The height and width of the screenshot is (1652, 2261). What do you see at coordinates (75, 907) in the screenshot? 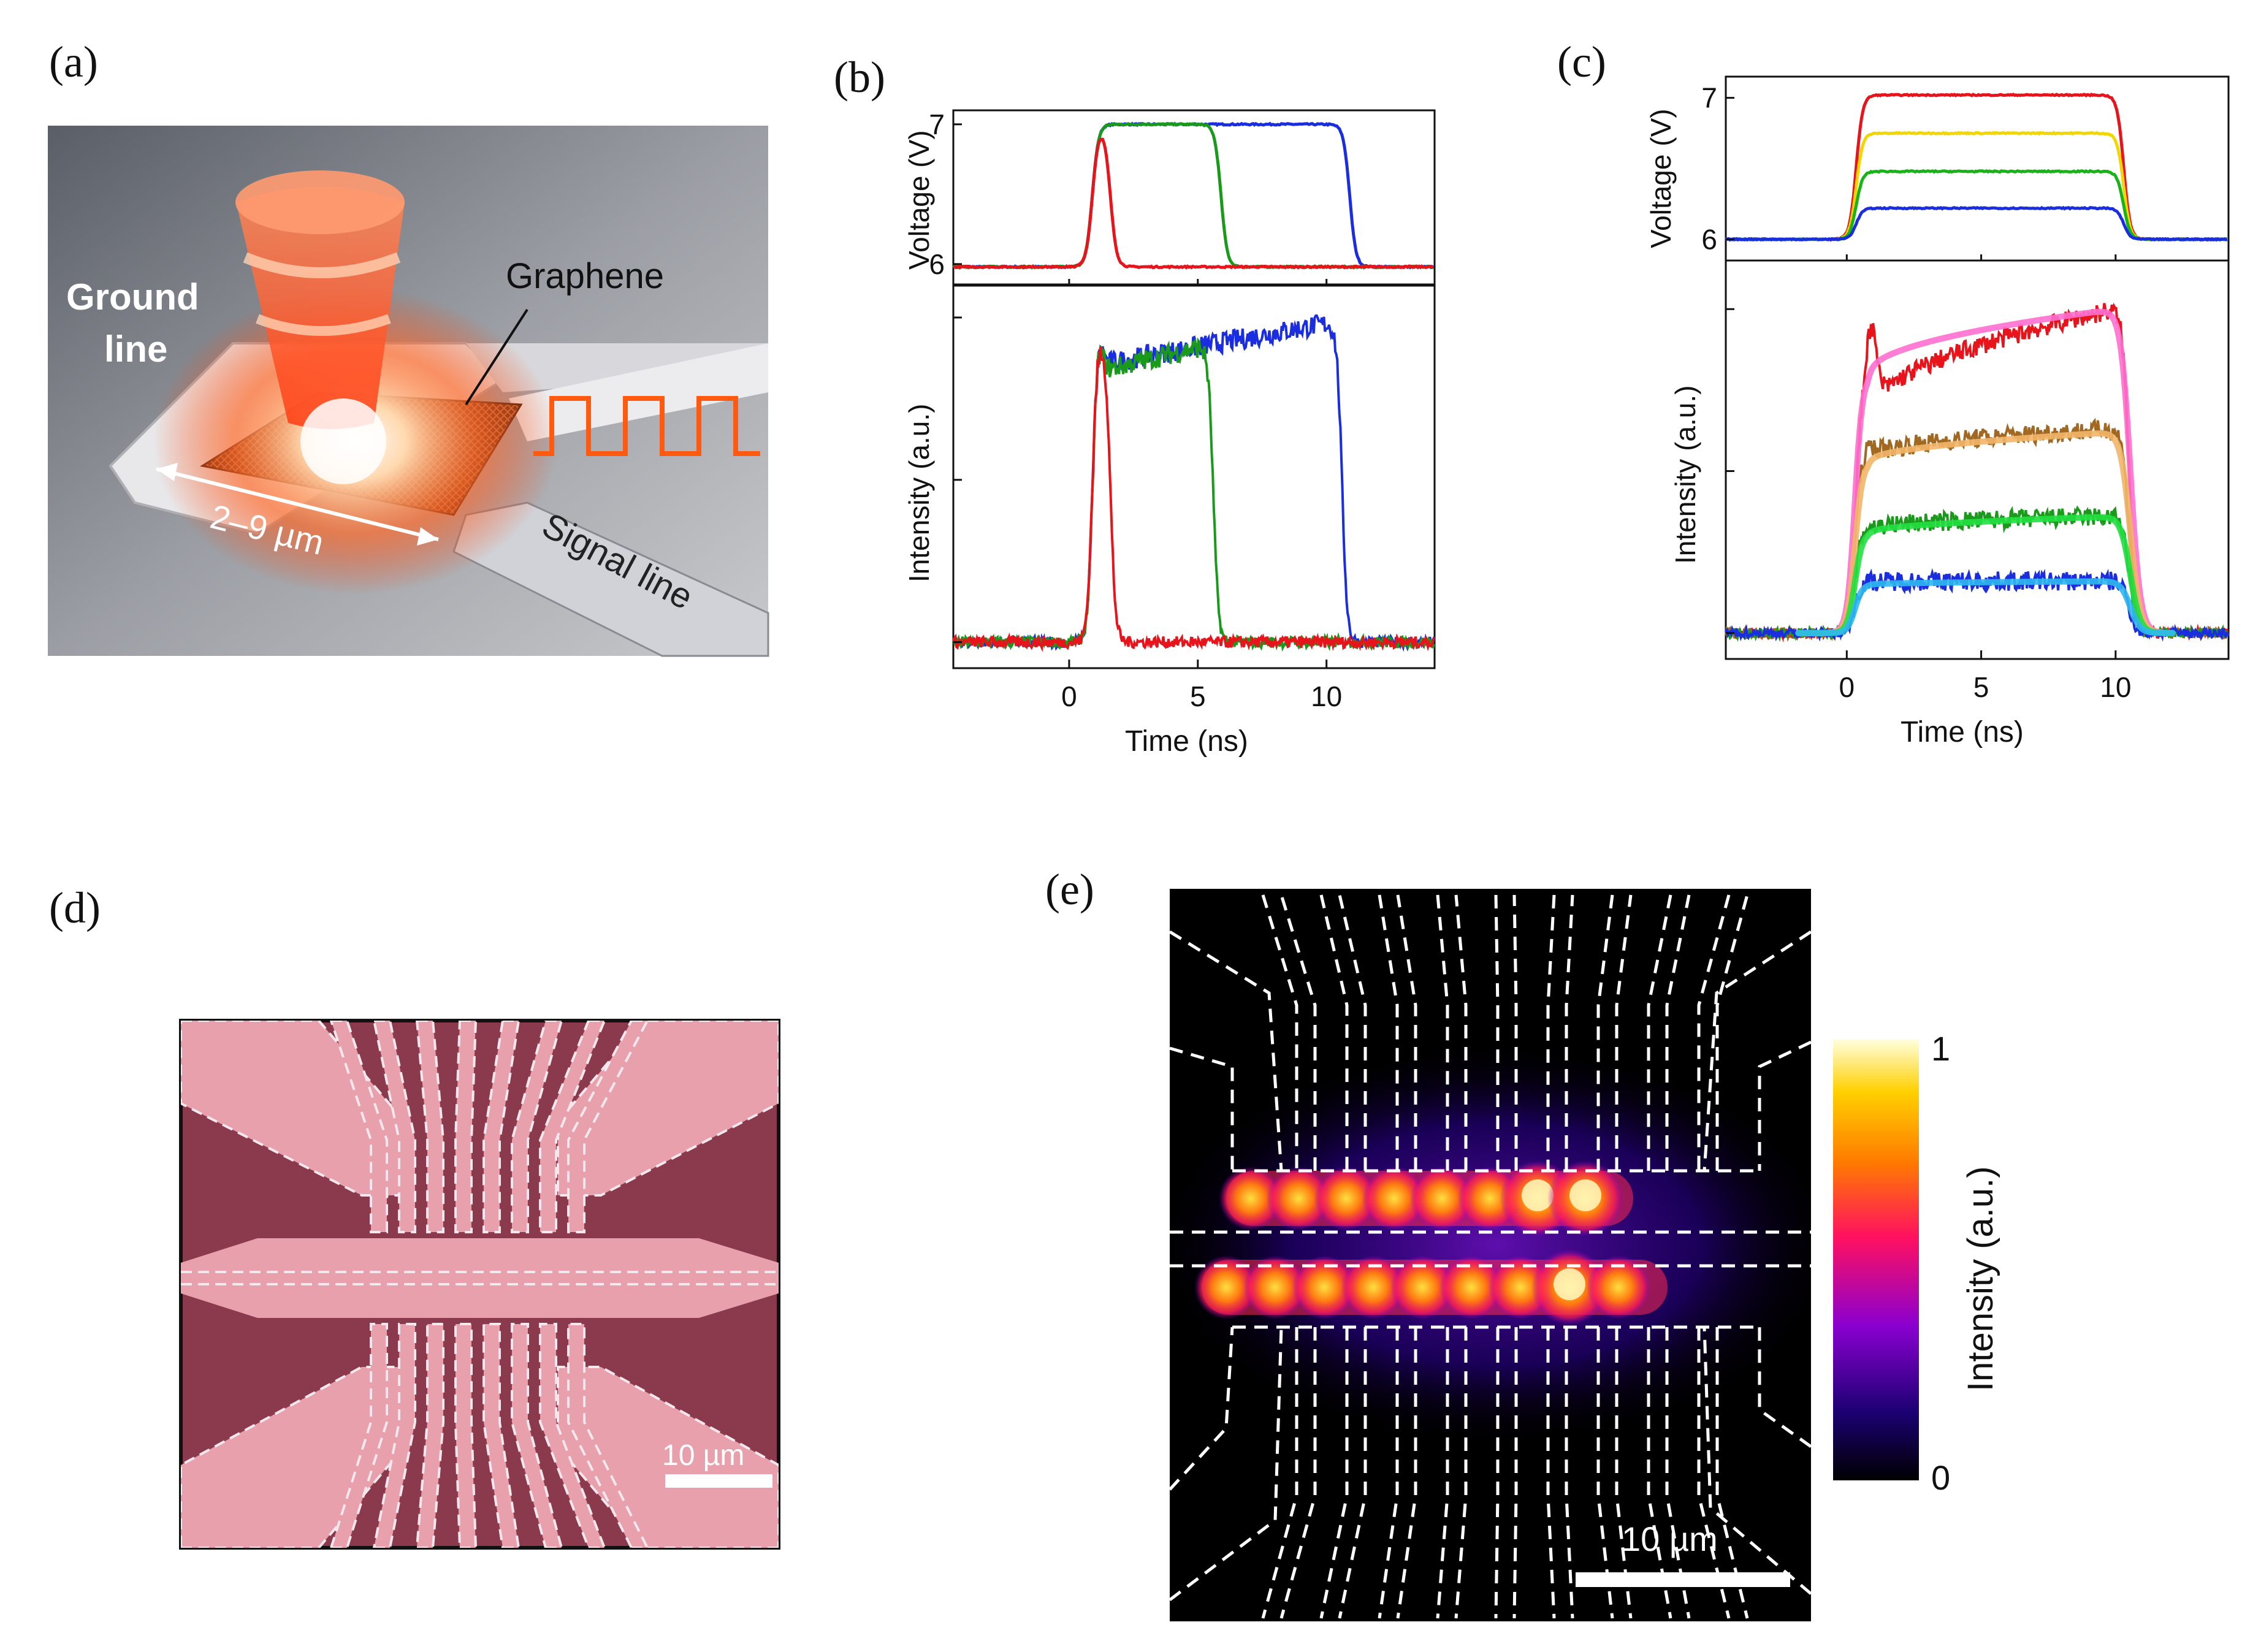
I see `panel-label-d: (d)` at bounding box center [75, 907].